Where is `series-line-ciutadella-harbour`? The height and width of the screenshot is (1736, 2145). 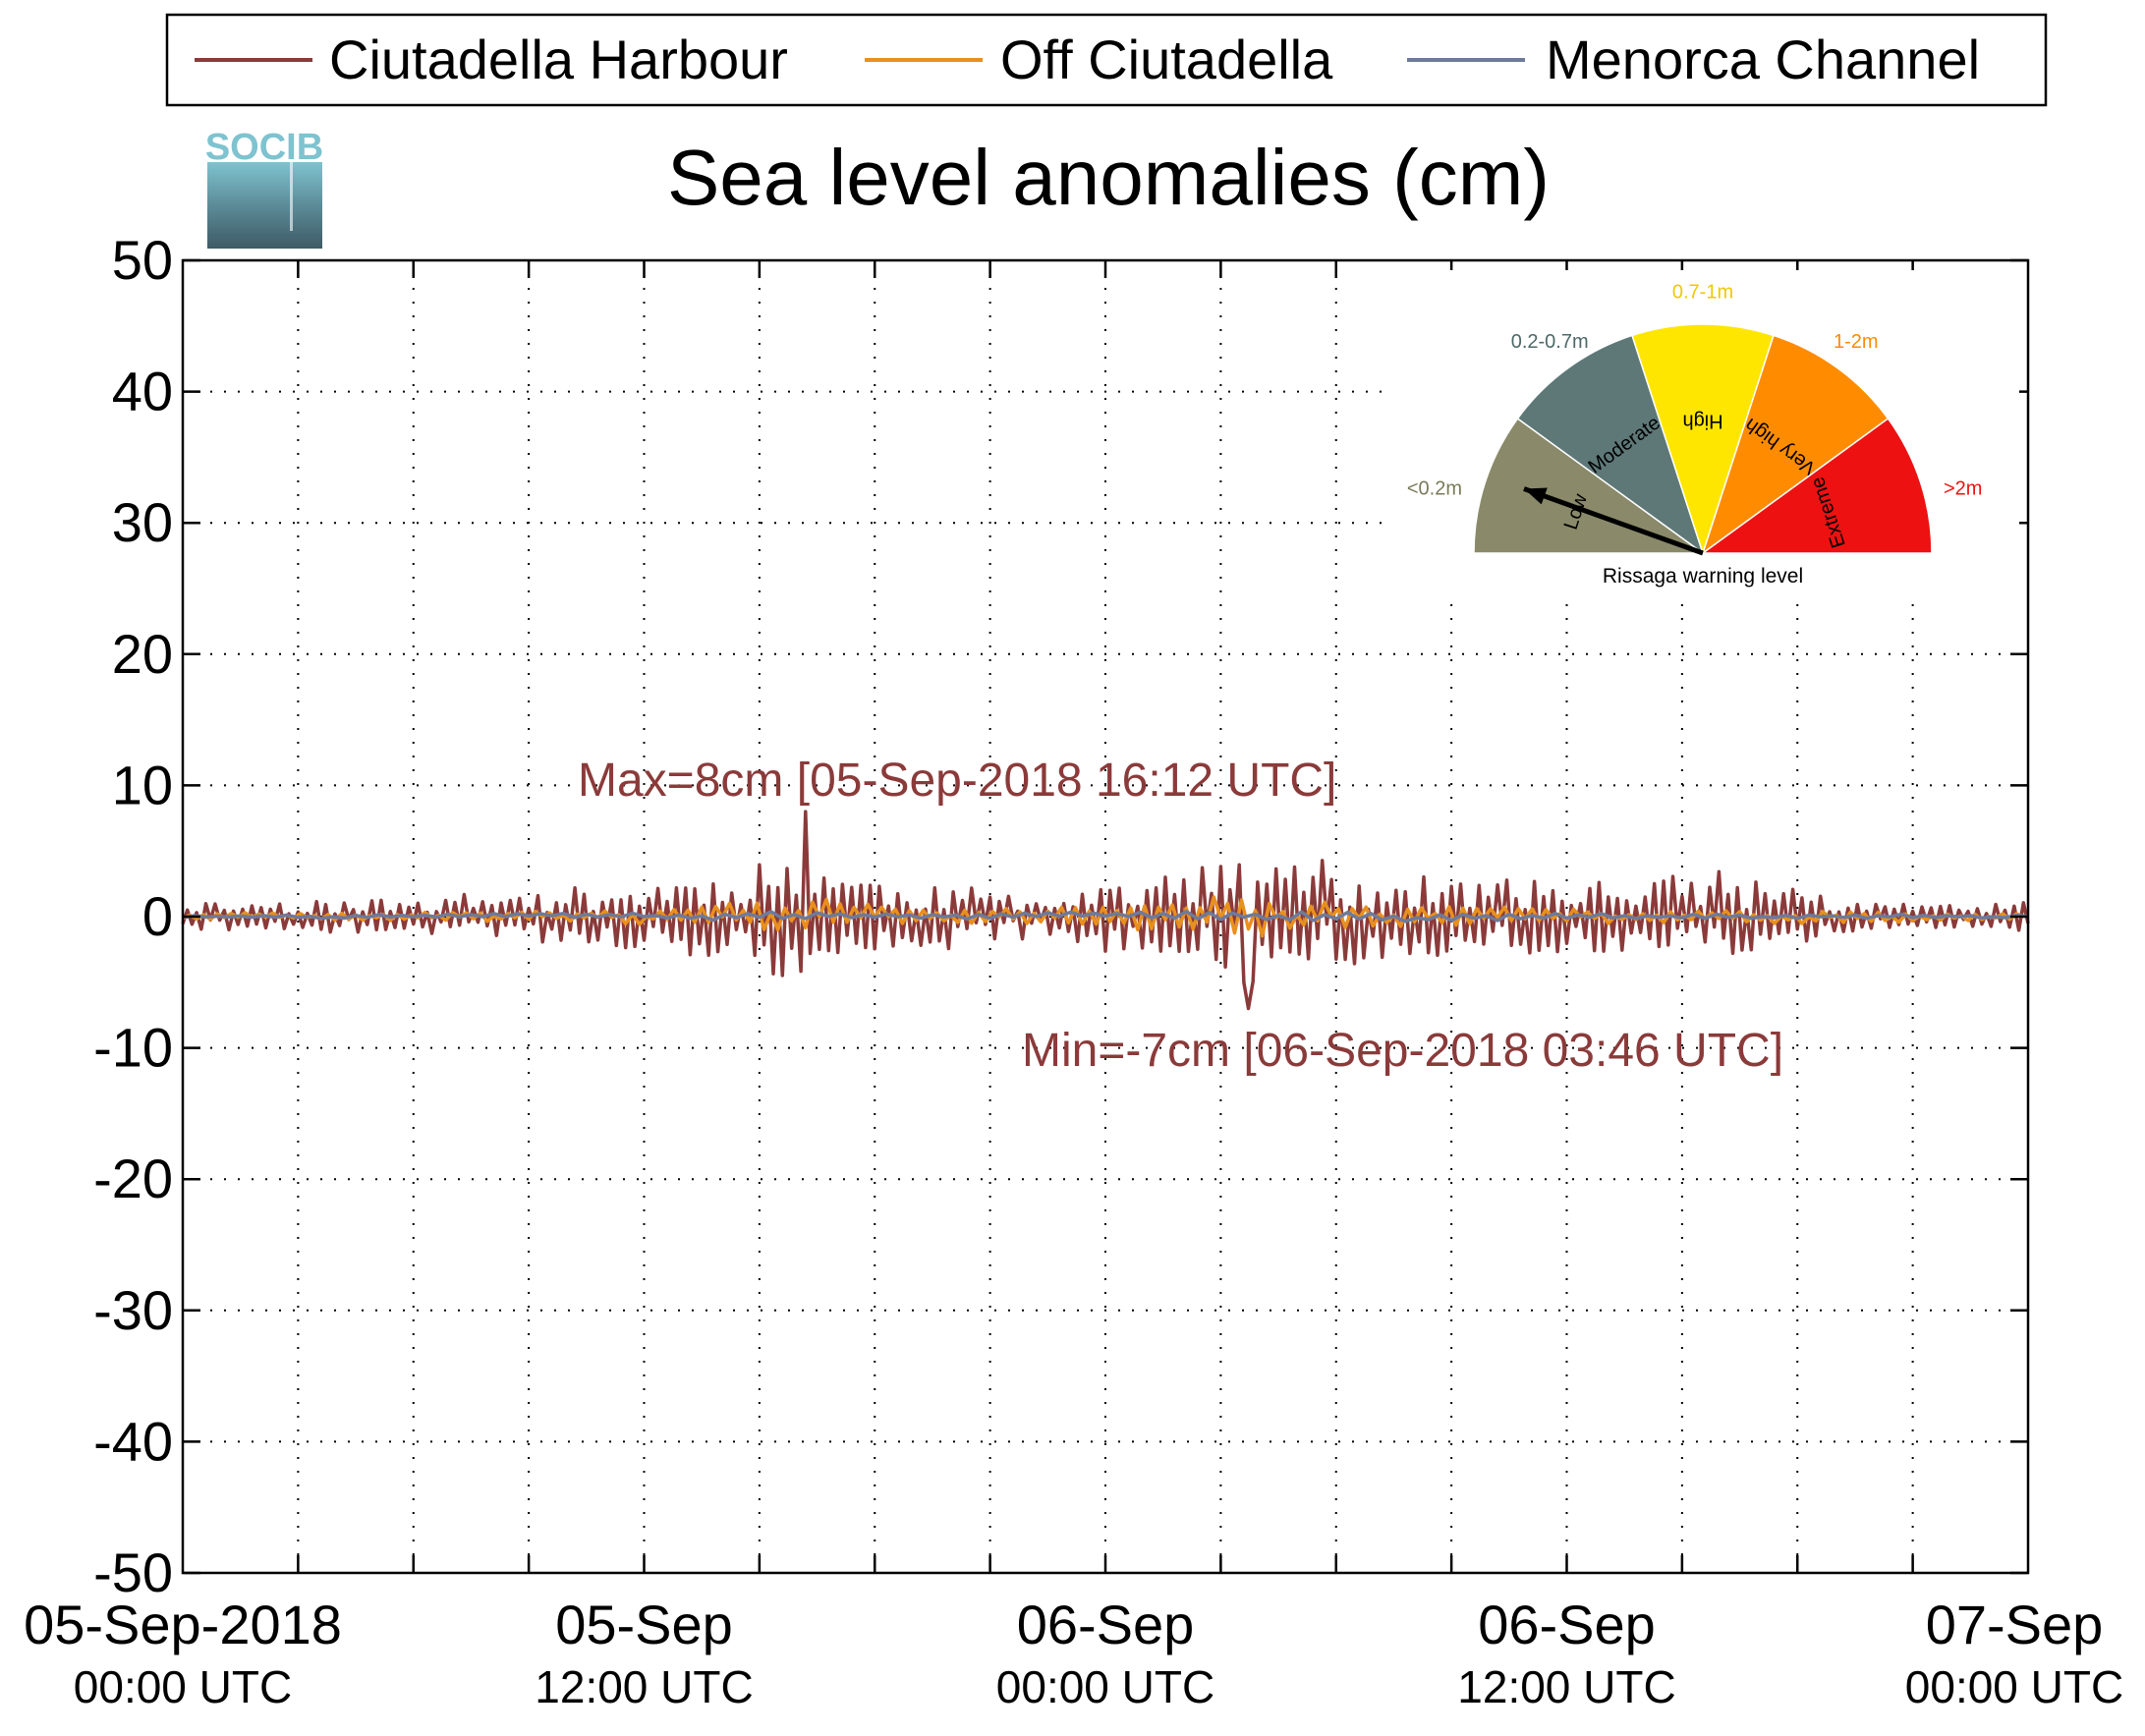
series-line-ciutadella-harbour is located at coordinates (1105, 910).